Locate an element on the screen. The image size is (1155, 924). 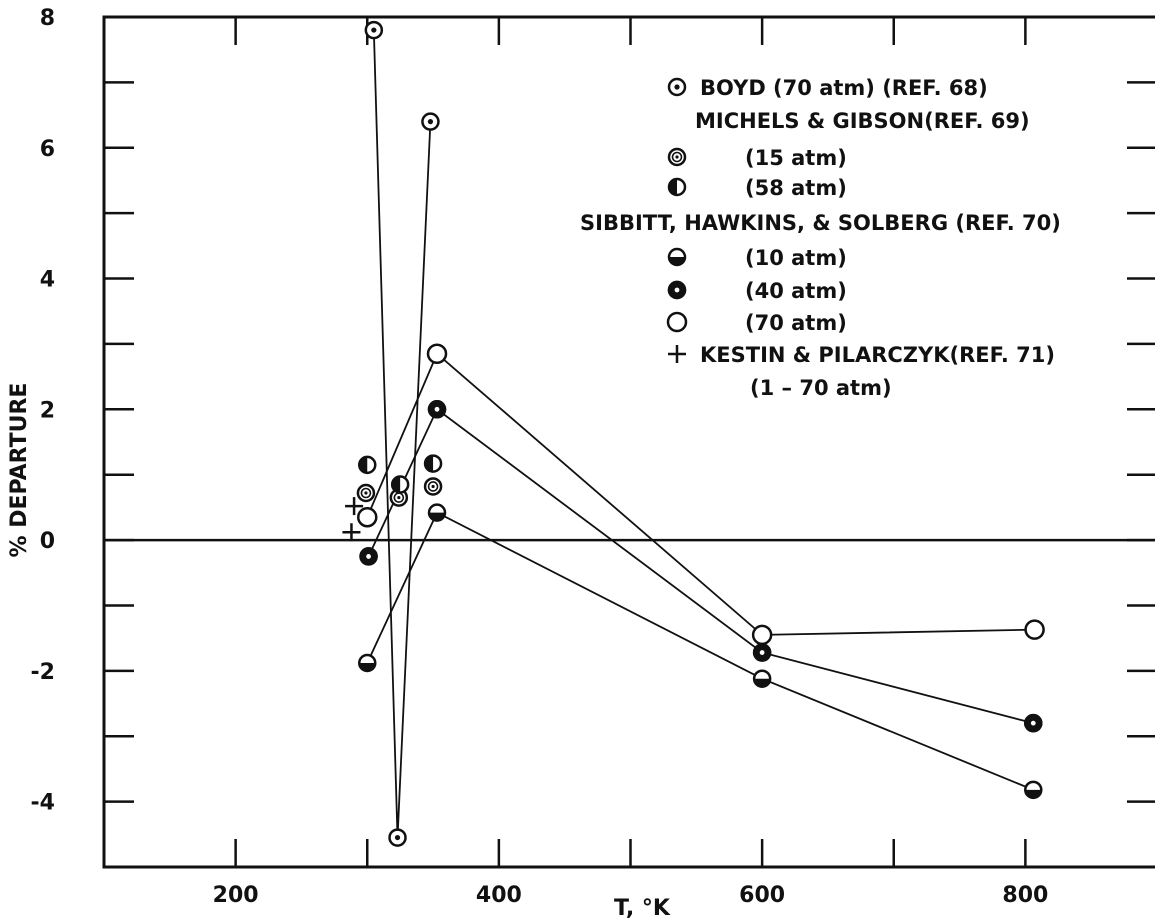
legend-entry-8: KESTIN & PILARCZYK(REF. 71) is located at coordinates (877, 355).